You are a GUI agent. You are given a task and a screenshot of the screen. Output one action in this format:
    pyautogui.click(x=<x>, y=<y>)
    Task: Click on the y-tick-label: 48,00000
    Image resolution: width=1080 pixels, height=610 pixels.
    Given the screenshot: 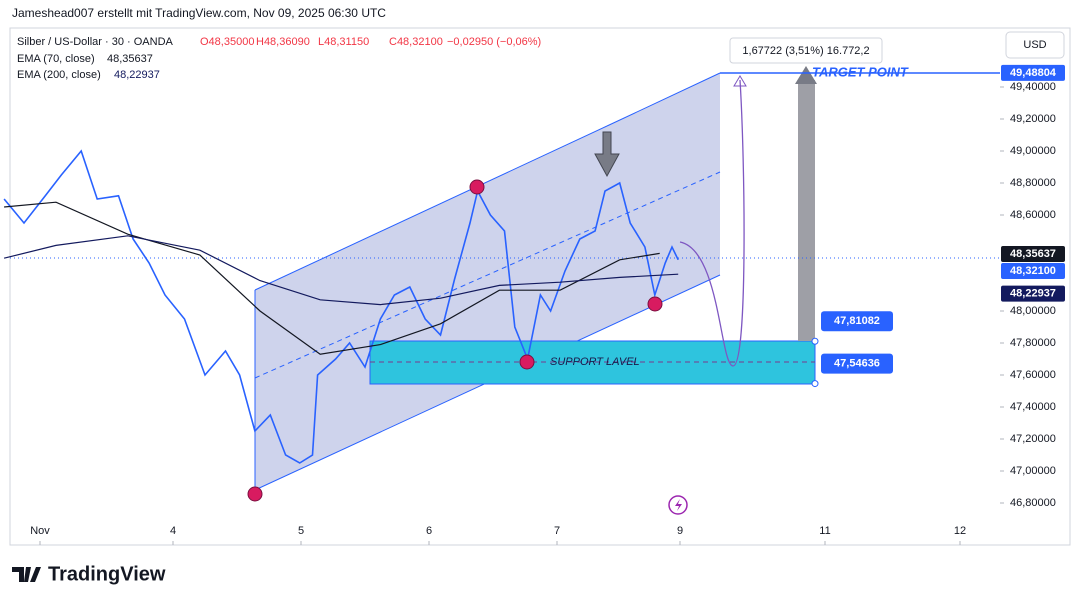 What is the action you would take?
    pyautogui.click(x=1033, y=311)
    